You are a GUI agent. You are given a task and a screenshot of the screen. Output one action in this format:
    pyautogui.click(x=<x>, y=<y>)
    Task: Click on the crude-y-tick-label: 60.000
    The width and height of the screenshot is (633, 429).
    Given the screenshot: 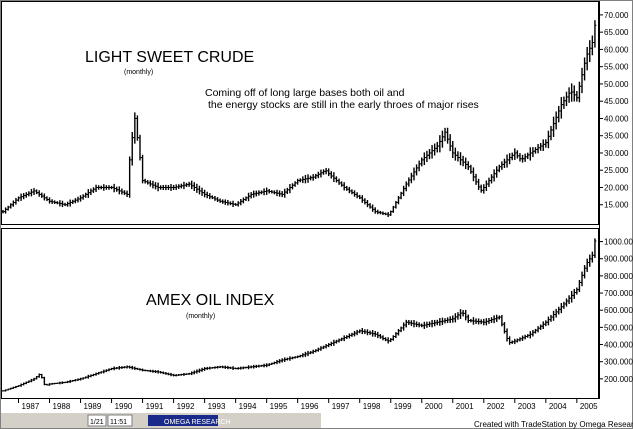 What is the action you would take?
    pyautogui.click(x=616, y=49)
    